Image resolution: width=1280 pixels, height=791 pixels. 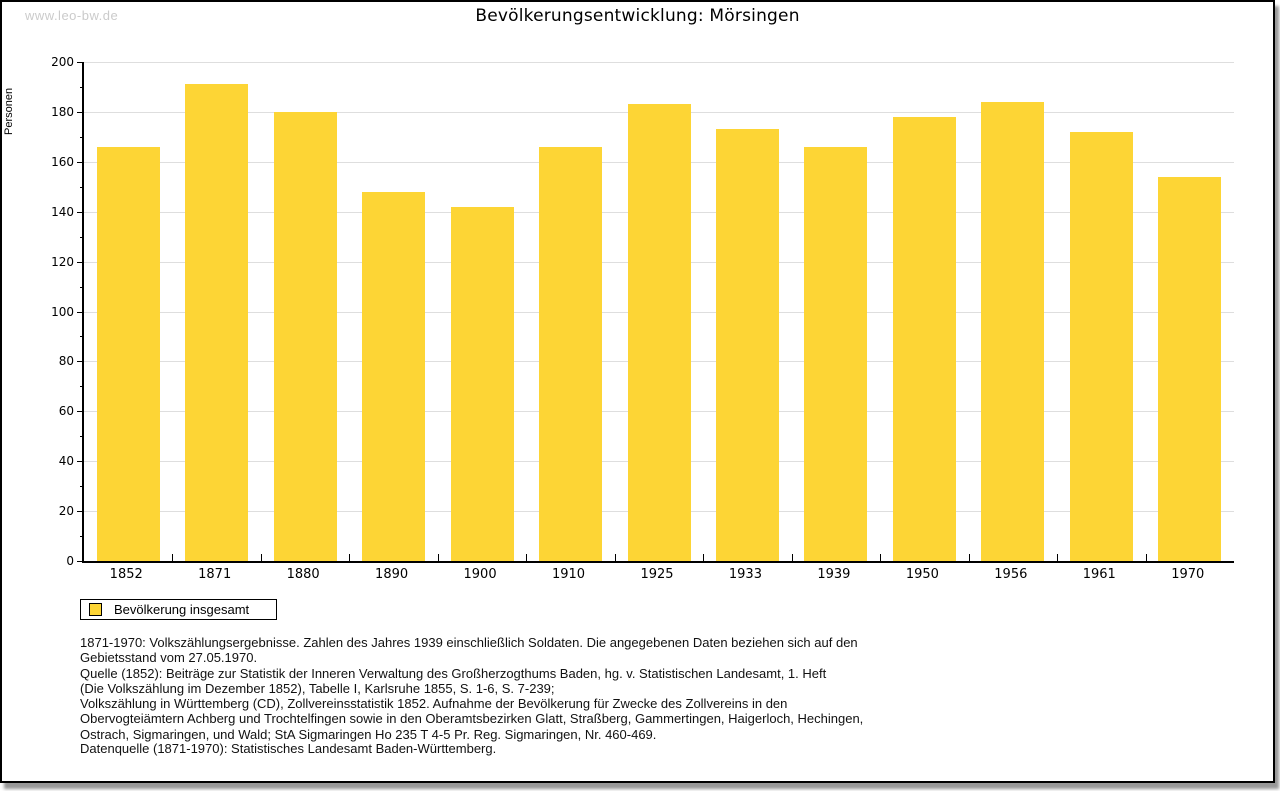 I want to click on y-tick-label: 60, so click(x=66, y=411).